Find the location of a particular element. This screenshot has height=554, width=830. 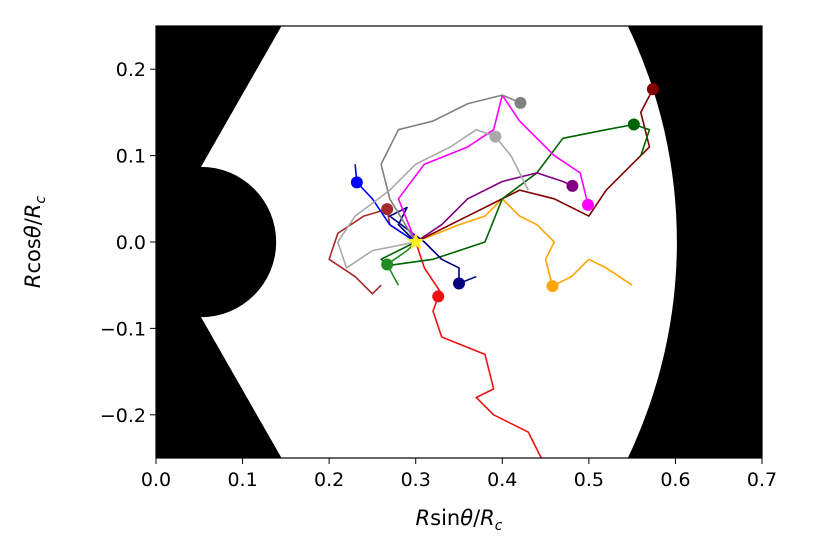

y-tick-label: 0.2 is located at coordinates (131, 70).